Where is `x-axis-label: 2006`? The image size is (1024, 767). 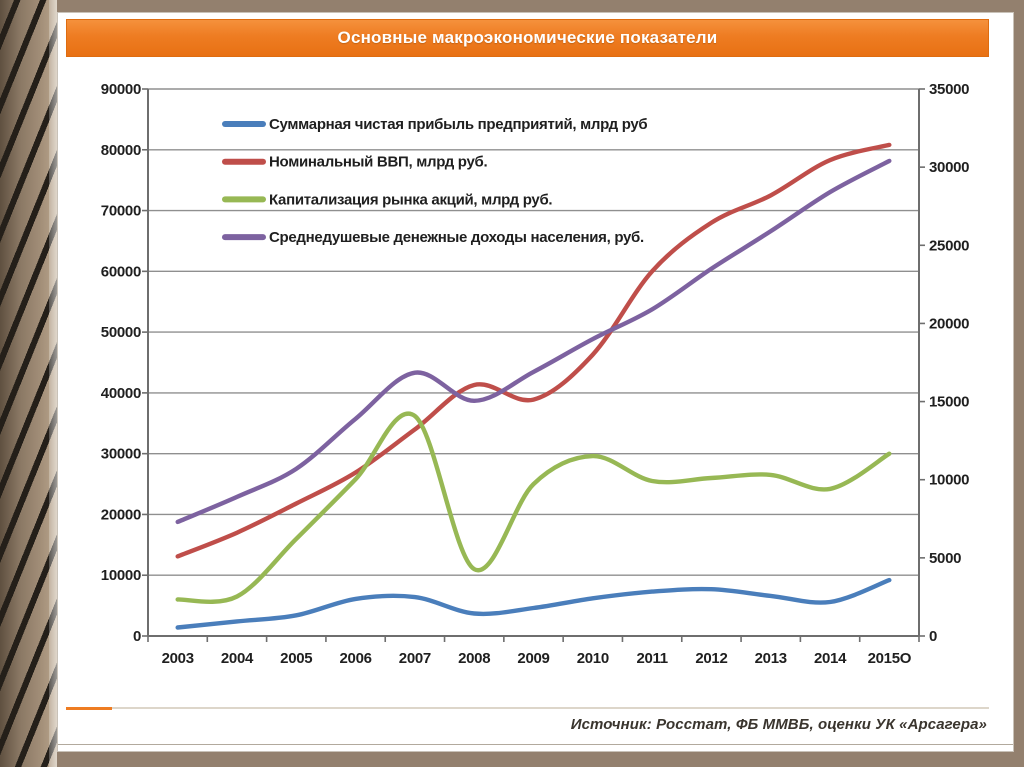
x-axis-label: 2006 is located at coordinates (355, 658).